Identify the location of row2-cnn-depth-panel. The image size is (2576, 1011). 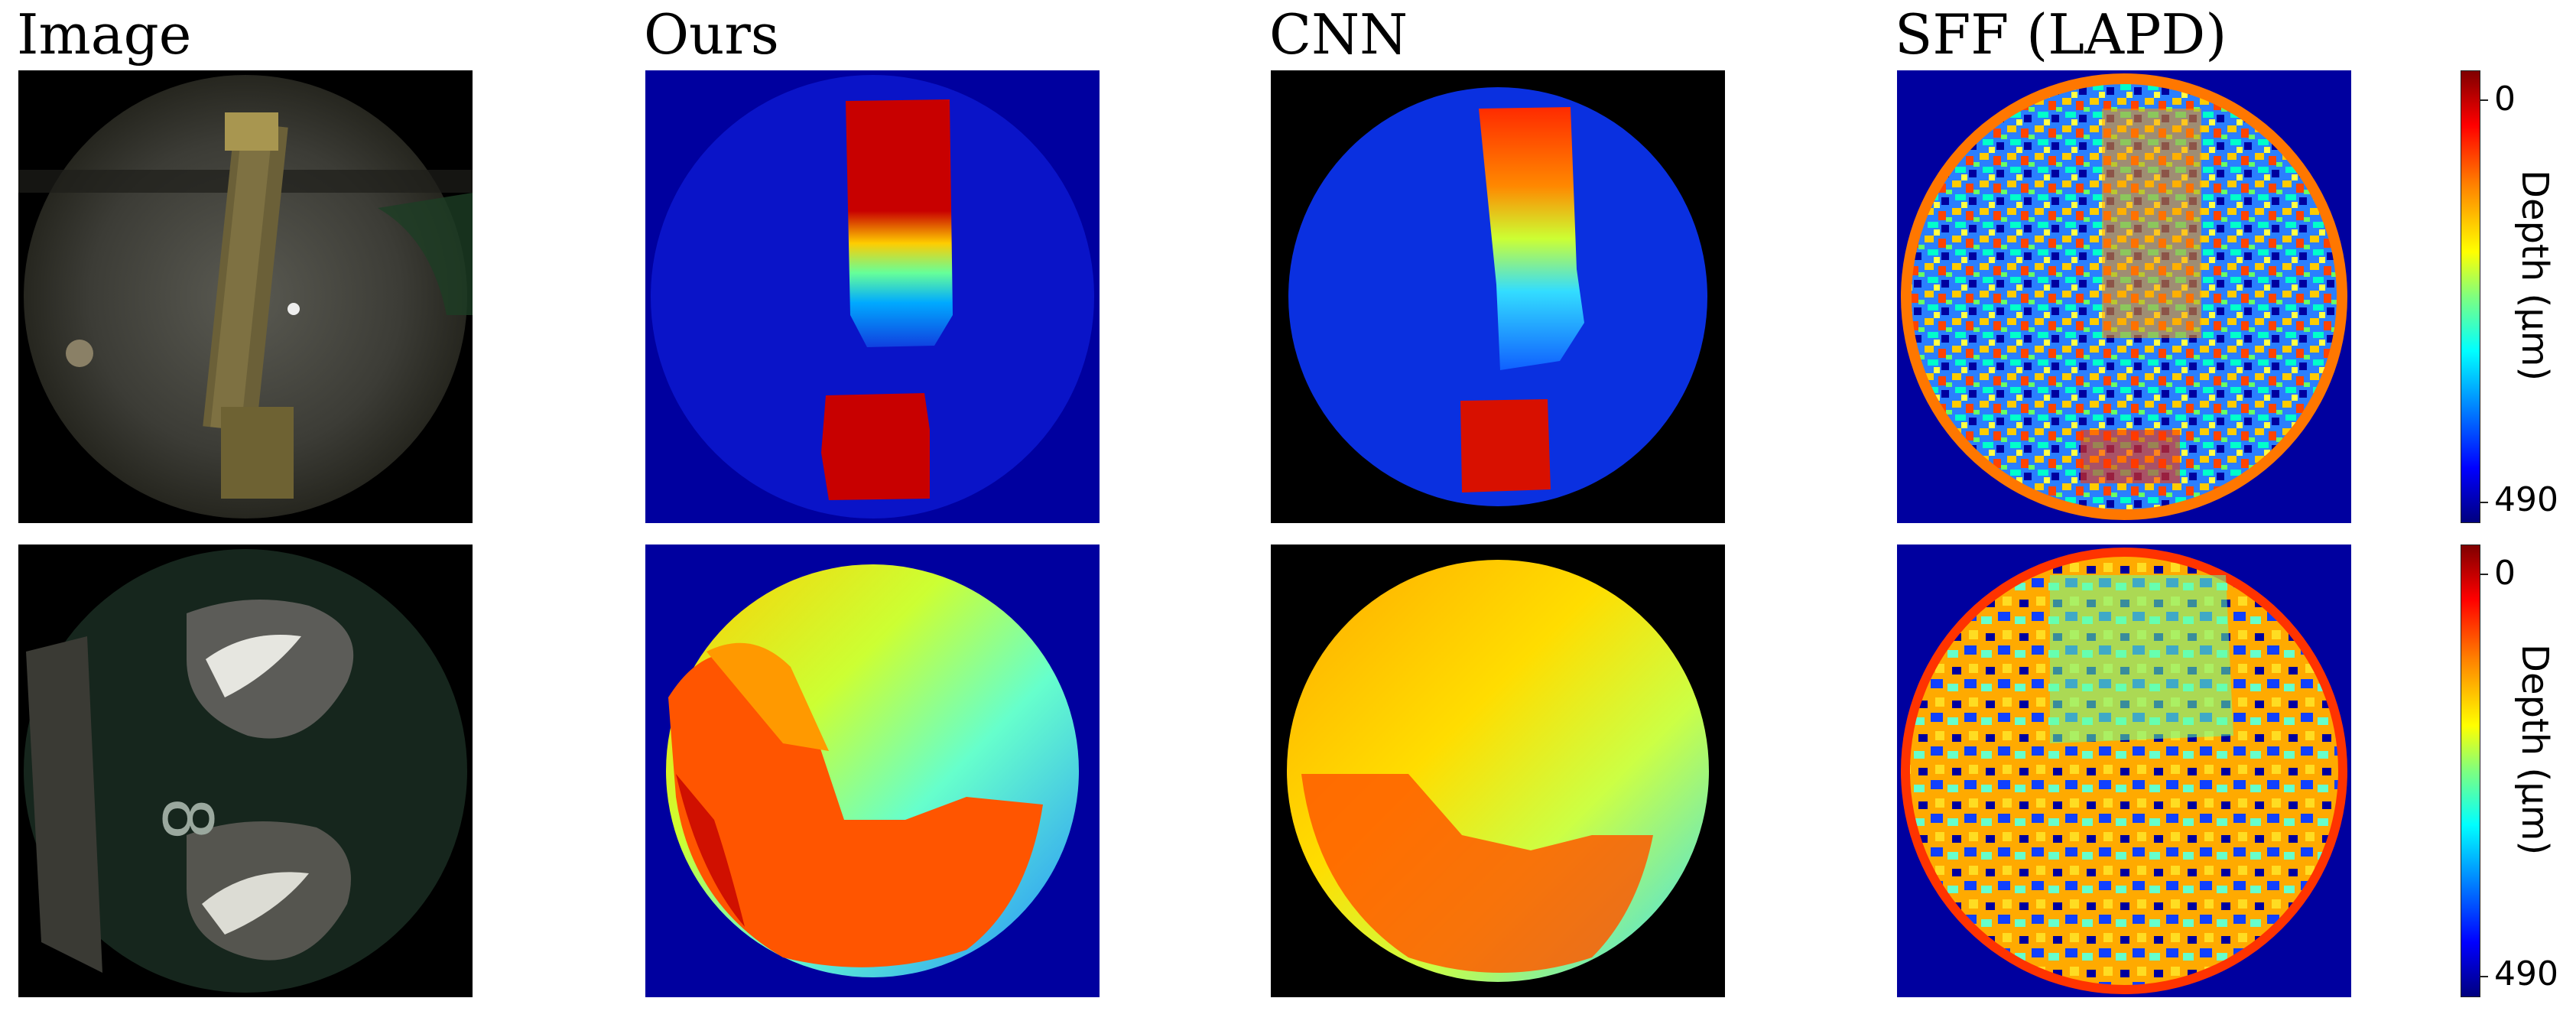
(1498, 771).